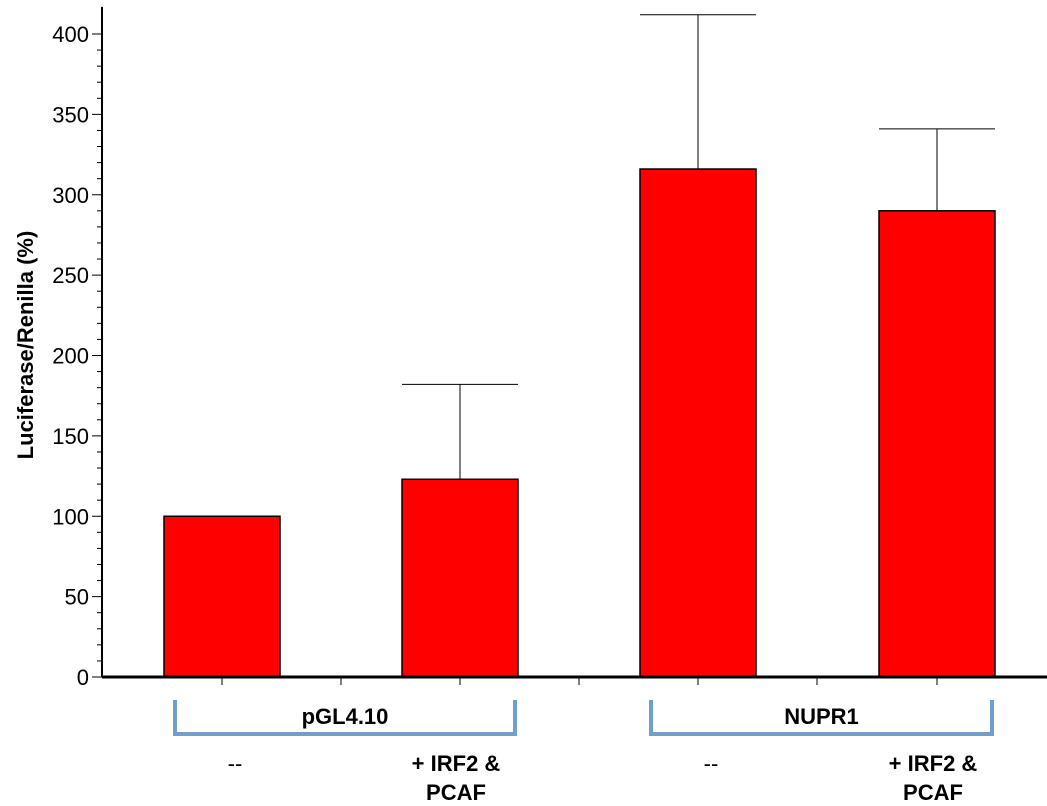 The height and width of the screenshot is (806, 1047). What do you see at coordinates (25, 345) in the screenshot?
I see `y-axis-label: Luciferase/Renilla (%)` at bounding box center [25, 345].